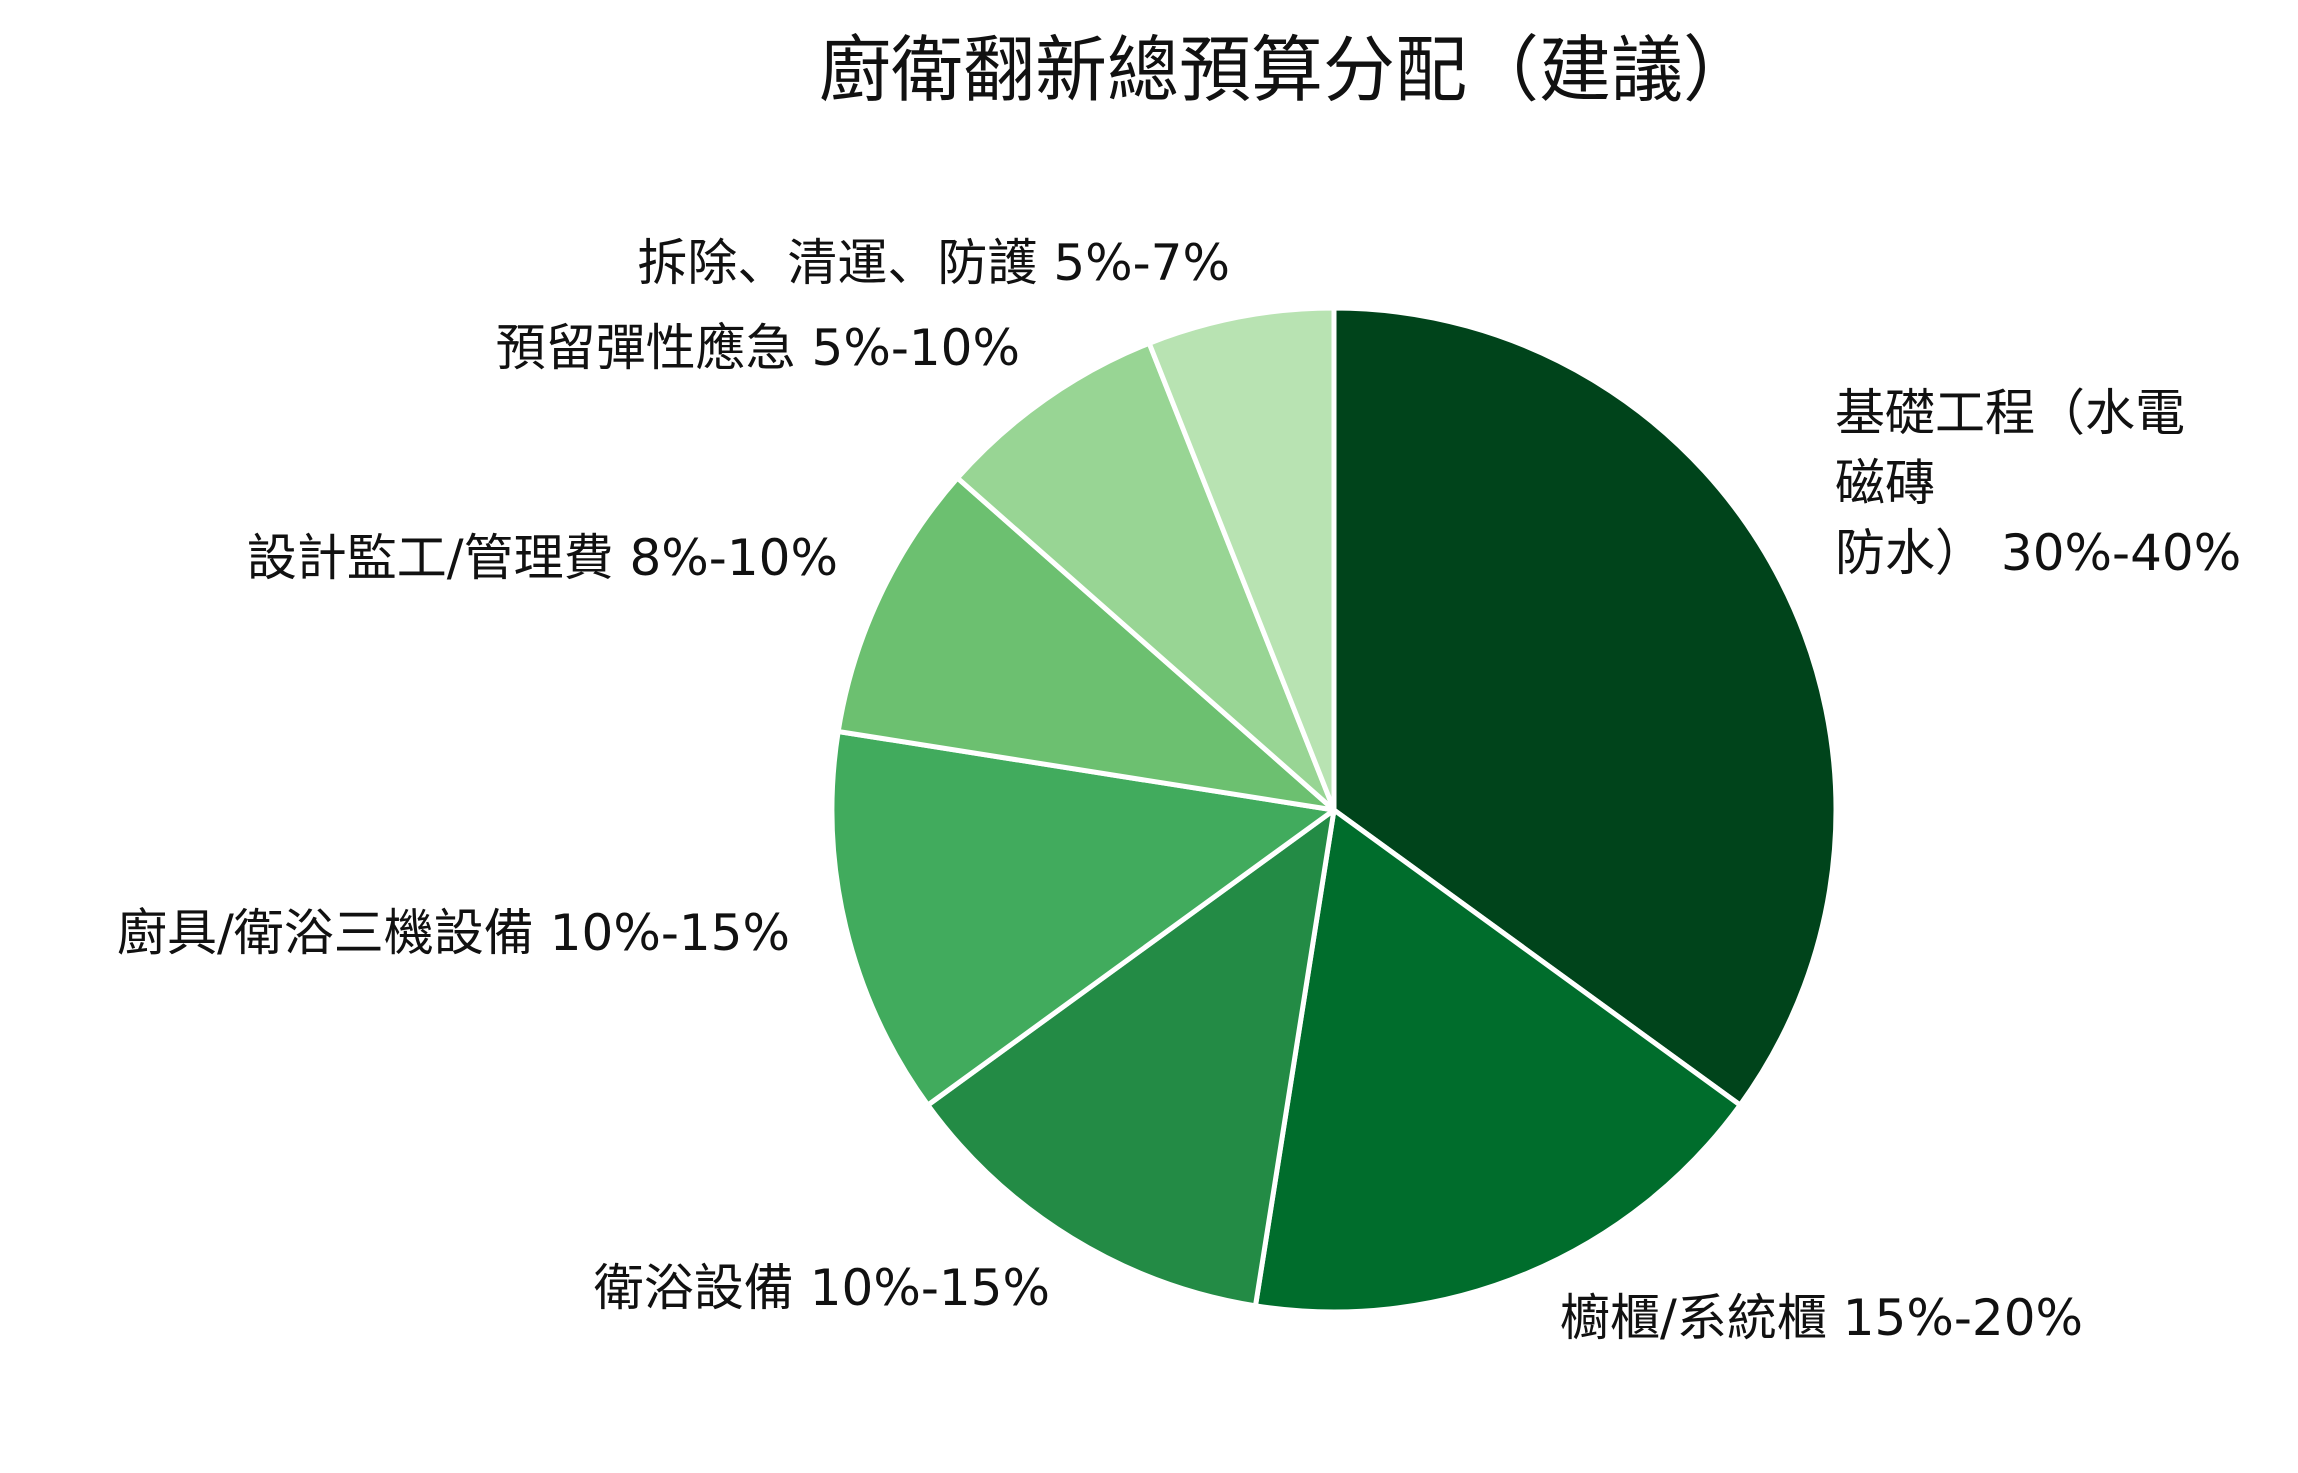 The height and width of the screenshot is (1473, 2298). I want to click on pie-slice-label-5: 設計監工/管理費 8%-10%, so click(542, 558).